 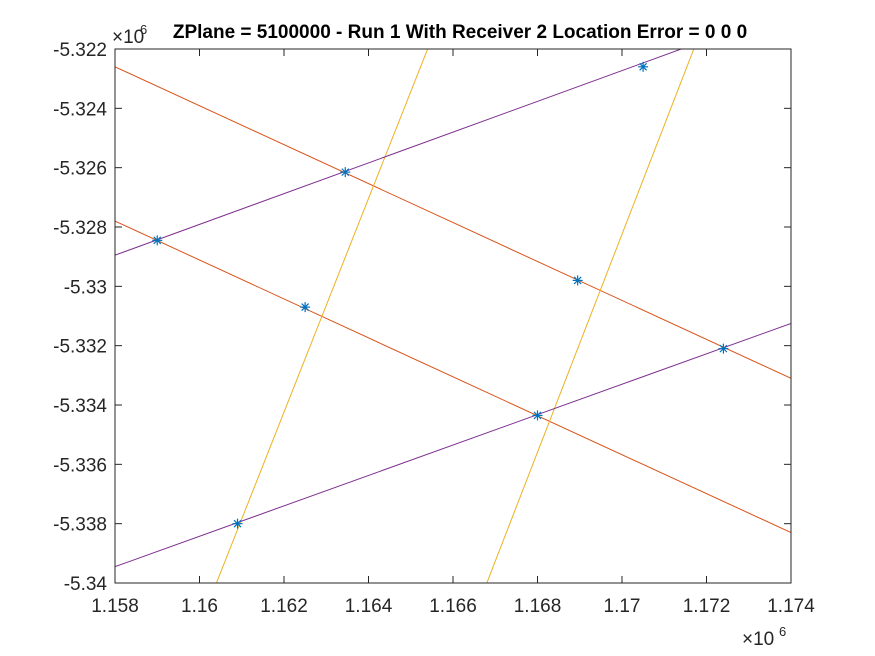 I want to click on x-axis-multiplier-exponent: 6, so click(x=782, y=631).